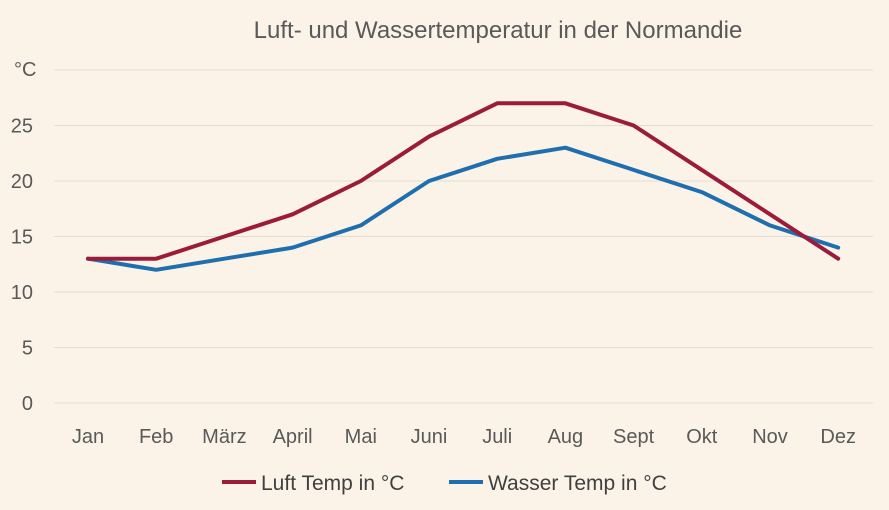  I want to click on x-tick-label: Nov, so click(770, 437).